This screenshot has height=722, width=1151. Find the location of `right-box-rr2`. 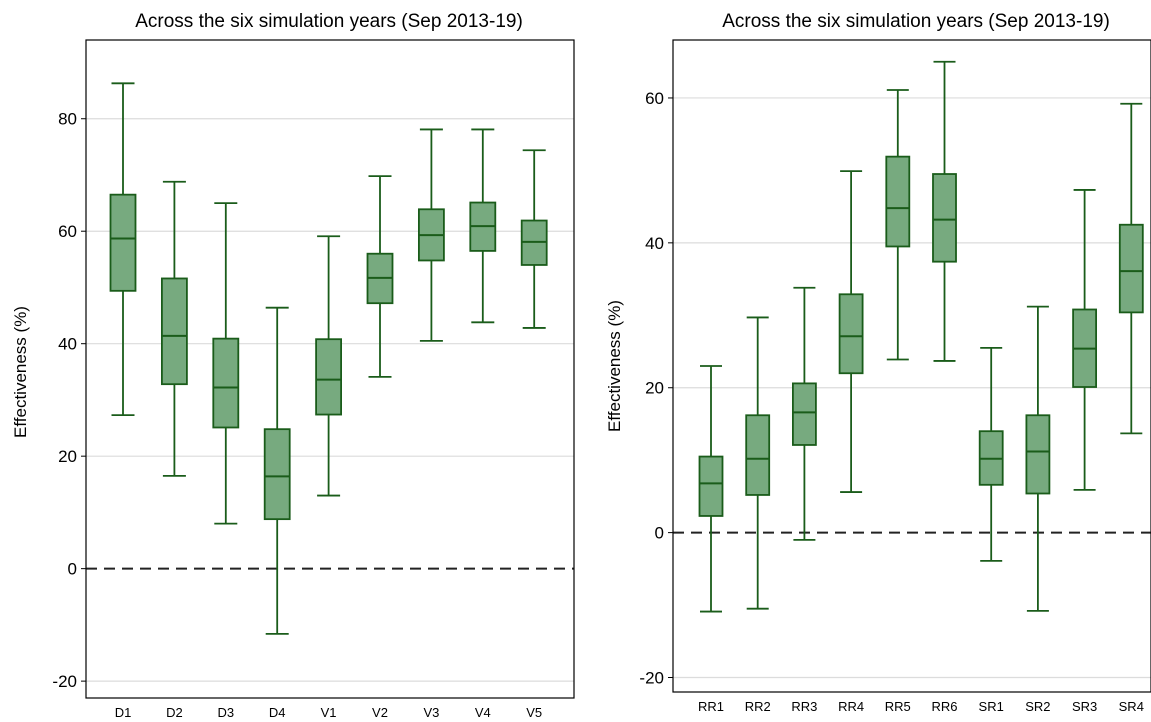

right-box-rr2 is located at coordinates (758, 463).